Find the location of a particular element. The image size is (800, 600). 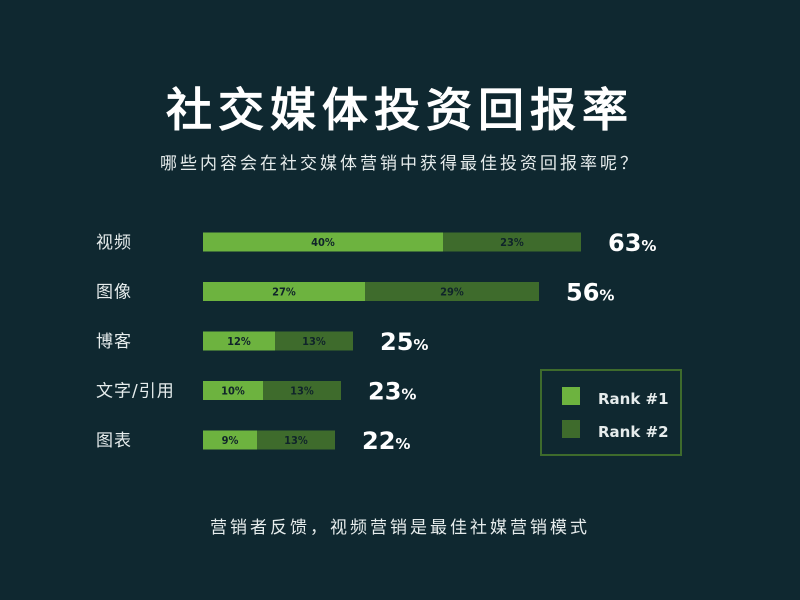

segment-value-label: 27% is located at coordinates (284, 292).